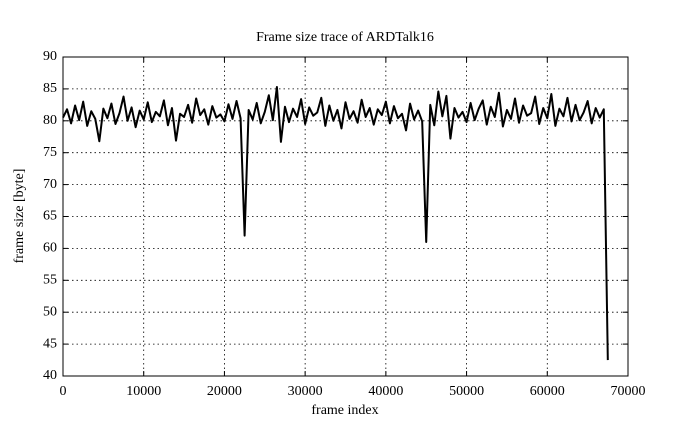 The width and height of the screenshot is (695, 434). Describe the element at coordinates (50, 88) in the screenshot. I see `y-tick-label: 85` at that location.